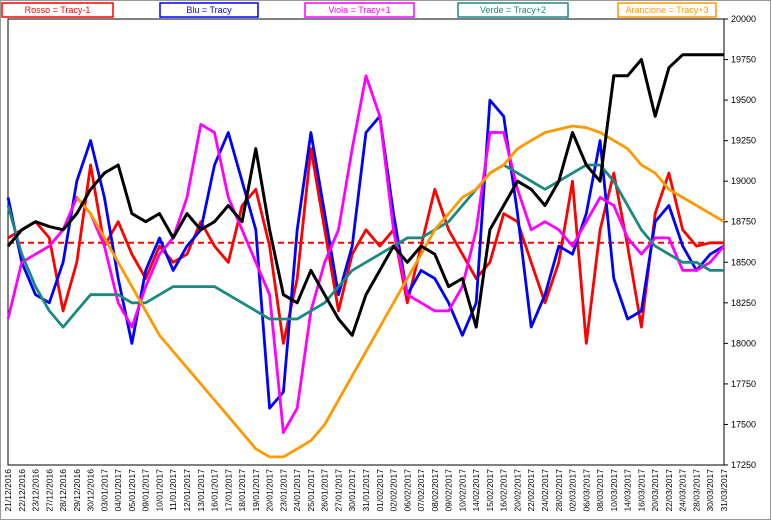 Image resolution: width=771 pixels, height=520 pixels. I want to click on legend-label: Blu = Tracy, so click(209, 10).